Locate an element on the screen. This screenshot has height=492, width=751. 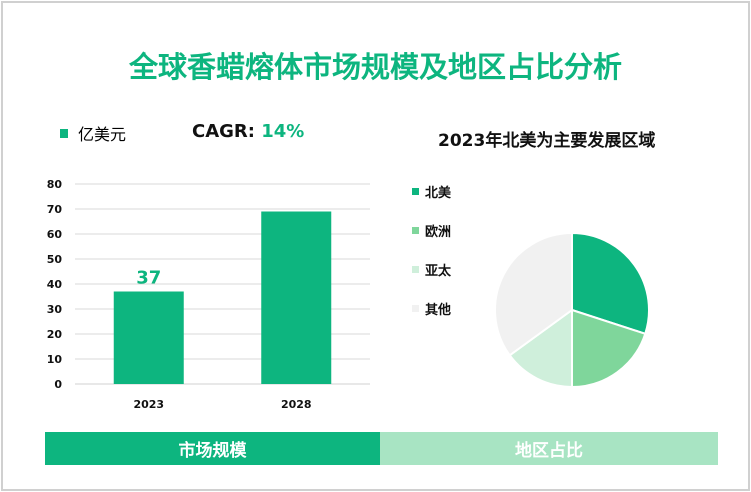
band-region-share: 地区占比 is located at coordinates (549, 448).